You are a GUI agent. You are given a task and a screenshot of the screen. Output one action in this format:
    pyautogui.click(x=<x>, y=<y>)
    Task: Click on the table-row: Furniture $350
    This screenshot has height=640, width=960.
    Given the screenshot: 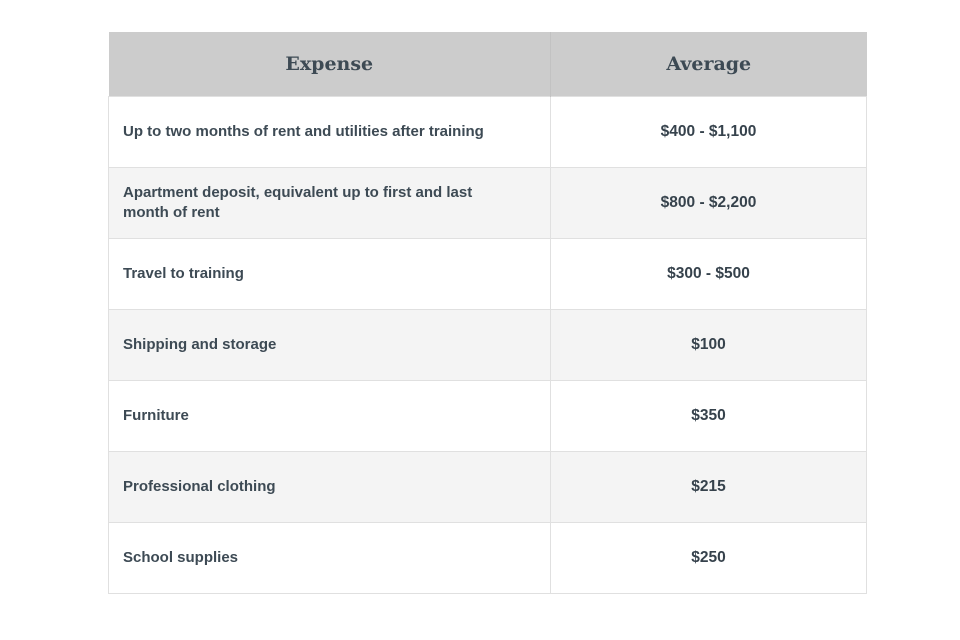 What is the action you would take?
    pyautogui.click(x=487, y=416)
    